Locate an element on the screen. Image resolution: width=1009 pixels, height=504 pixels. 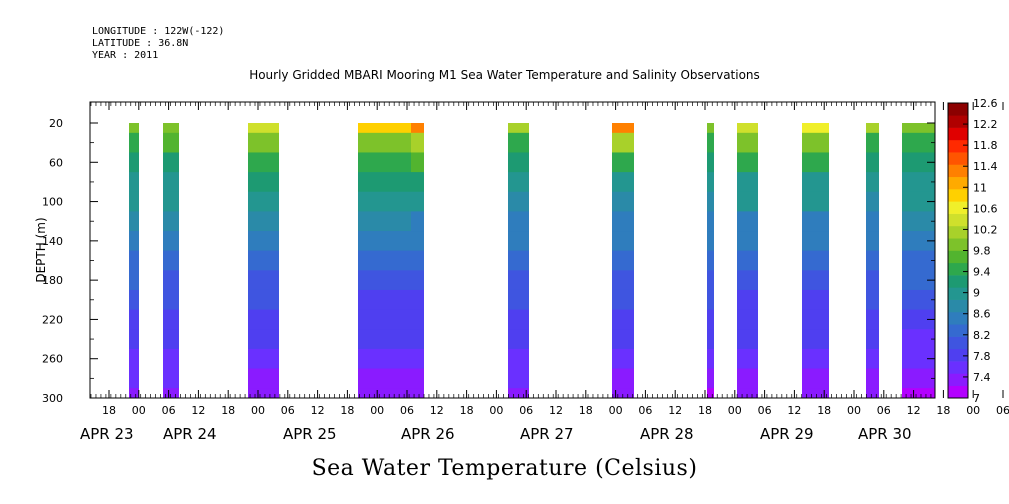
colorbar-tick-label: 7.4 is located at coordinates (982, 377).